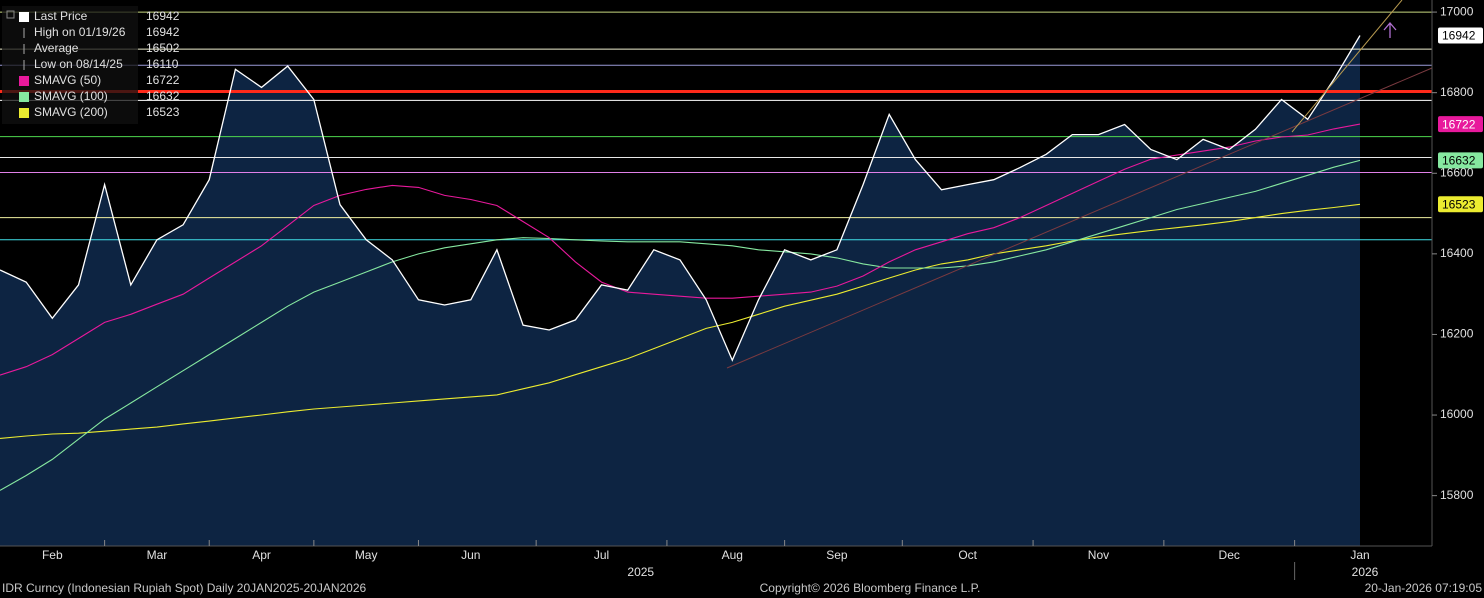  I want to click on legend-label: Low on 08/14/25, so click(78, 64).